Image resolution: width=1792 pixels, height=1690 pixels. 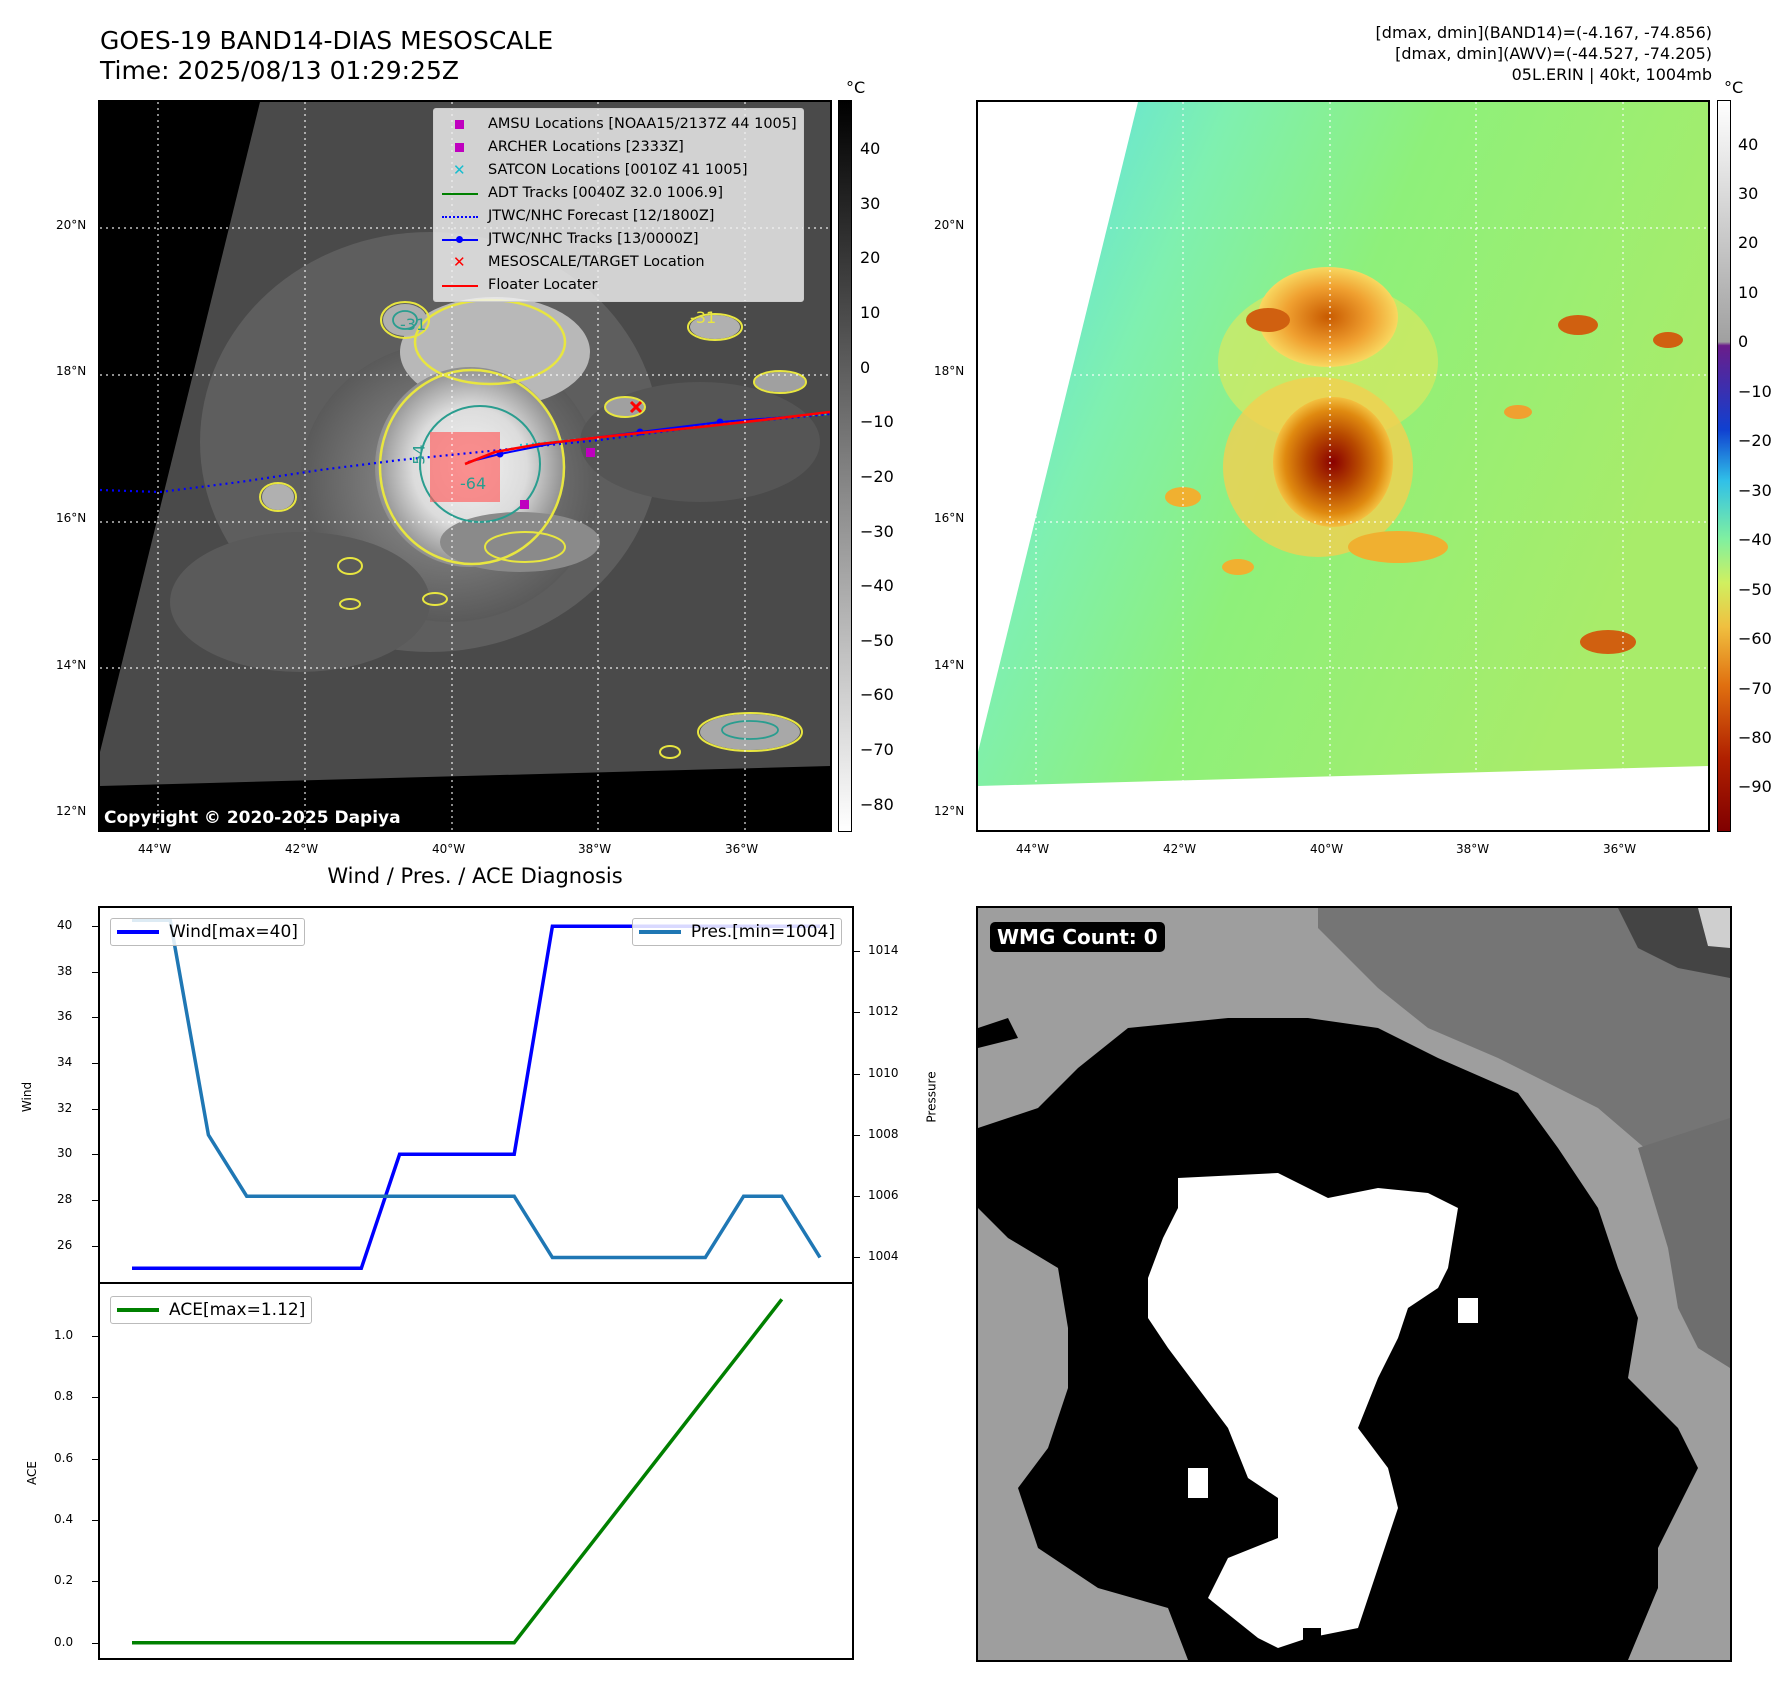 I want to click on awv-range: [dmax, dmin](AWV)=(-44.527, -74.205), so click(x=1553, y=53).